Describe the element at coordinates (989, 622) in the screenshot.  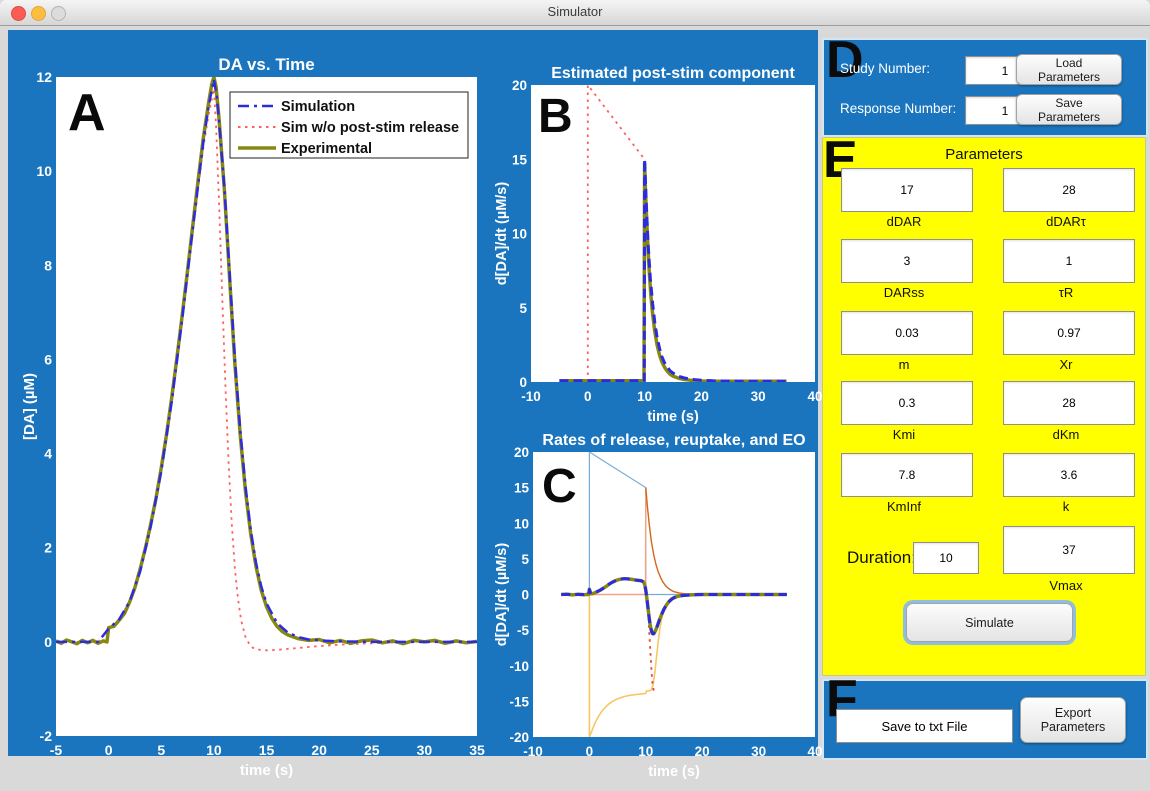
I see `simulate-button: Simulate` at that location.